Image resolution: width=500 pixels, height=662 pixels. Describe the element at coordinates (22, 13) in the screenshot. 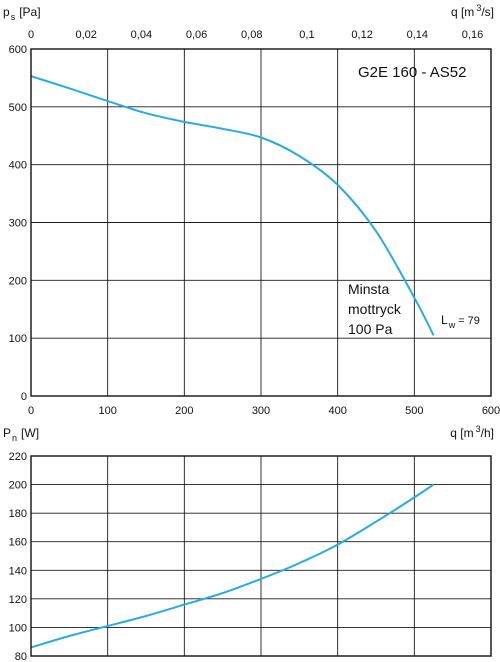

I see `pressure-axis-label: ps [Pa]` at that location.